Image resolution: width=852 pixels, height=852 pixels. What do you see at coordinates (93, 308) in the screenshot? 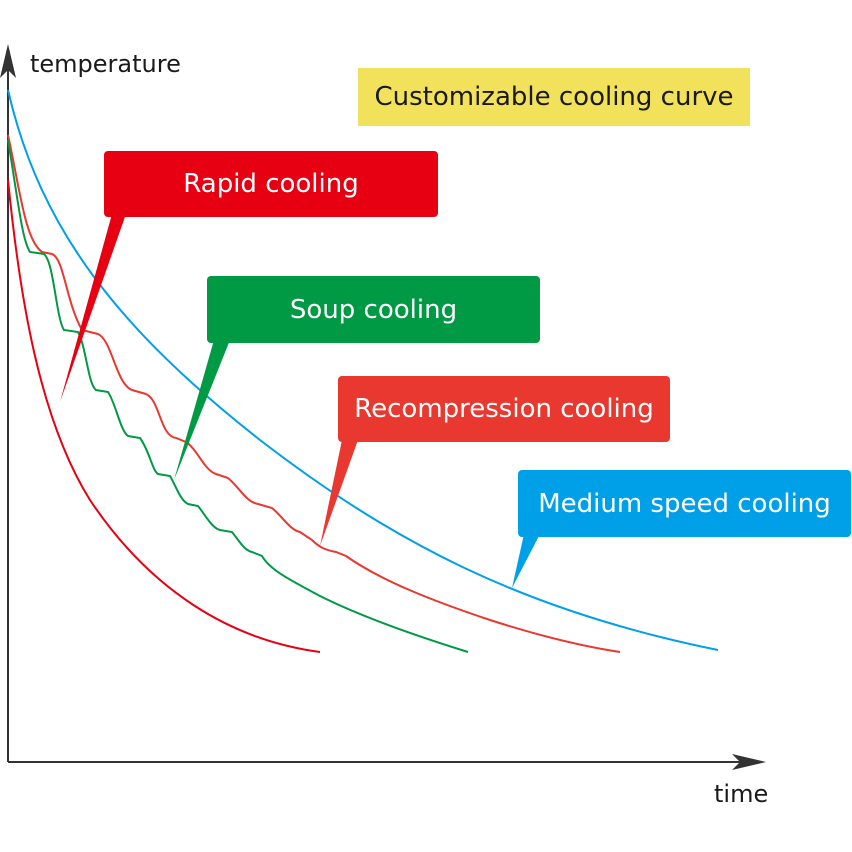
I see `rapid-callout-pointer` at bounding box center [93, 308].